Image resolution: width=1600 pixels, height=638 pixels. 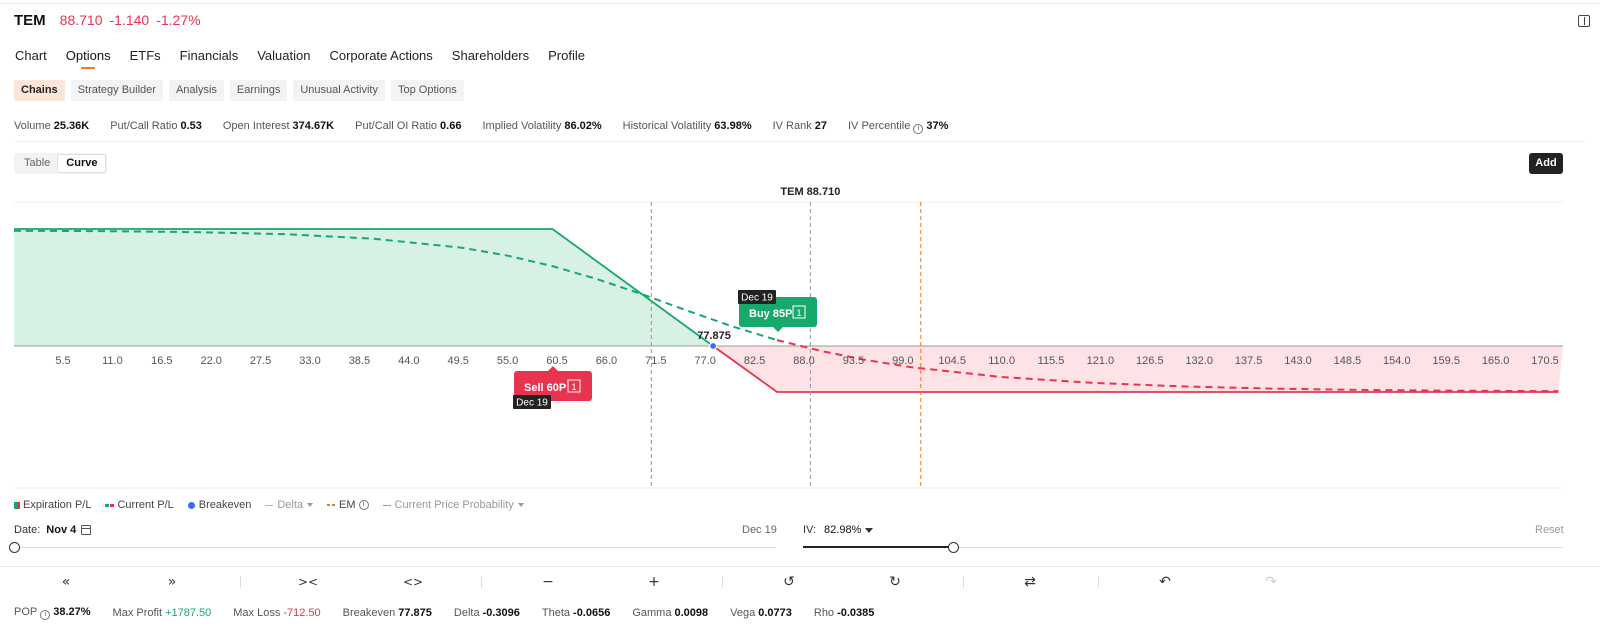 What do you see at coordinates (1348, 361) in the screenshot?
I see `x-tick-label: 148.5` at bounding box center [1348, 361].